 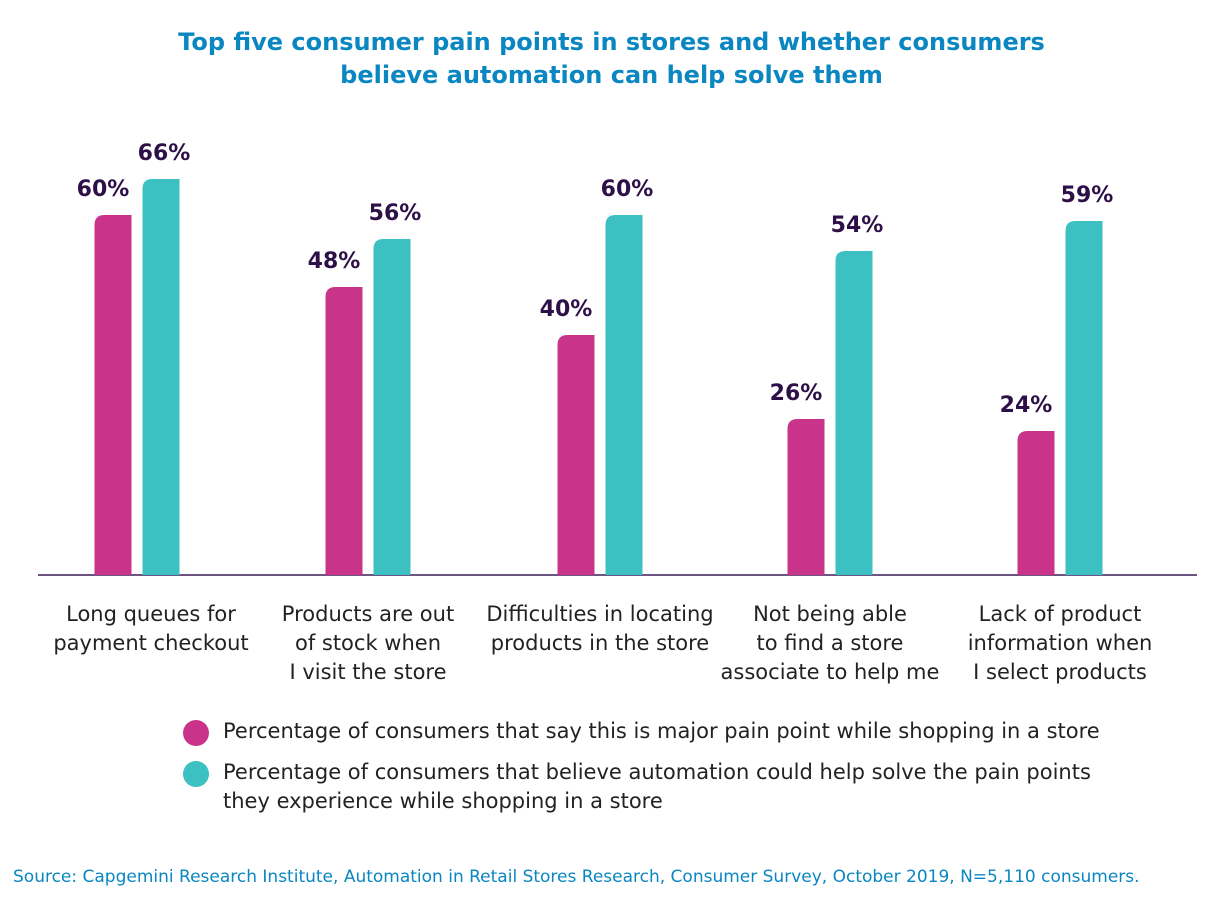 What do you see at coordinates (151, 643) in the screenshot?
I see `category-label-line: payment checkout` at bounding box center [151, 643].